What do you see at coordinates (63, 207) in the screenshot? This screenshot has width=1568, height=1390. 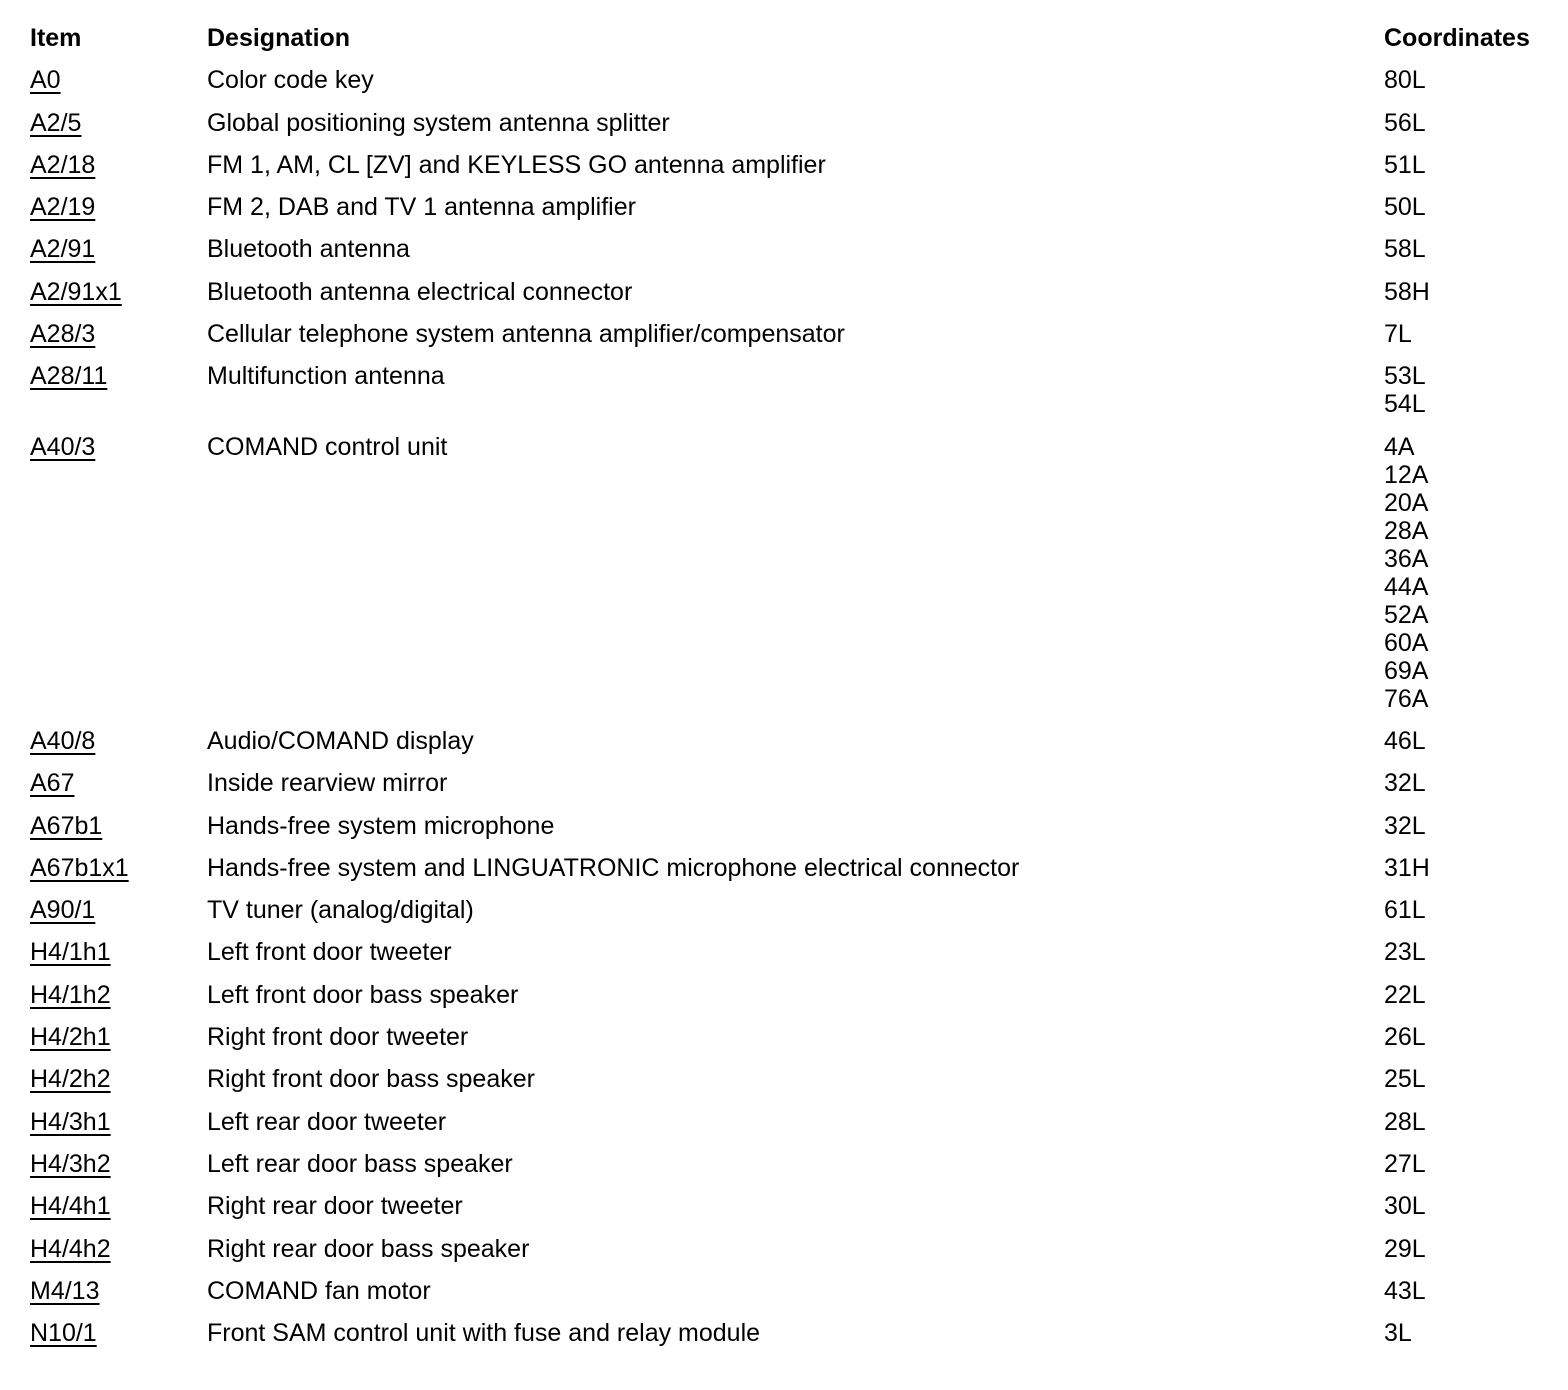 I see `item-link: A2/19` at bounding box center [63, 207].